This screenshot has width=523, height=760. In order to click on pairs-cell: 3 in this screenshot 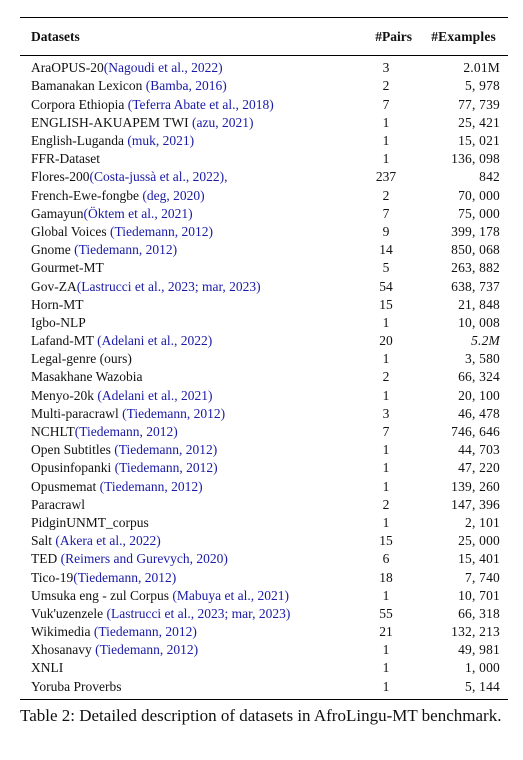, I will do `click(386, 414)`.